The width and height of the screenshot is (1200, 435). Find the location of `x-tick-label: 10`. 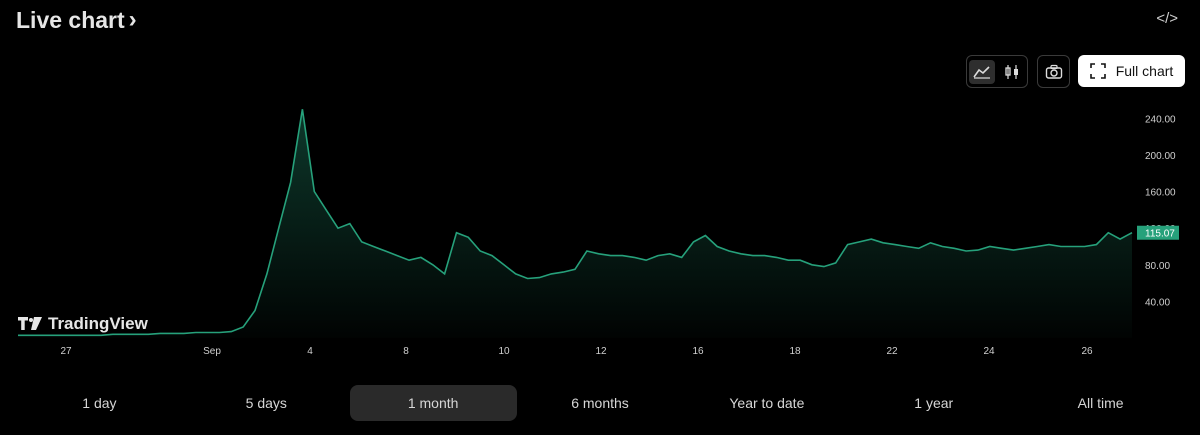

x-tick-label: 10 is located at coordinates (504, 351).